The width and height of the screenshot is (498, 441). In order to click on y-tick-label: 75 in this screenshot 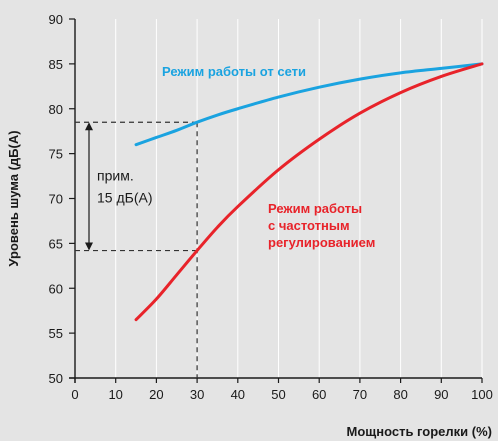, I will do `click(56, 154)`.